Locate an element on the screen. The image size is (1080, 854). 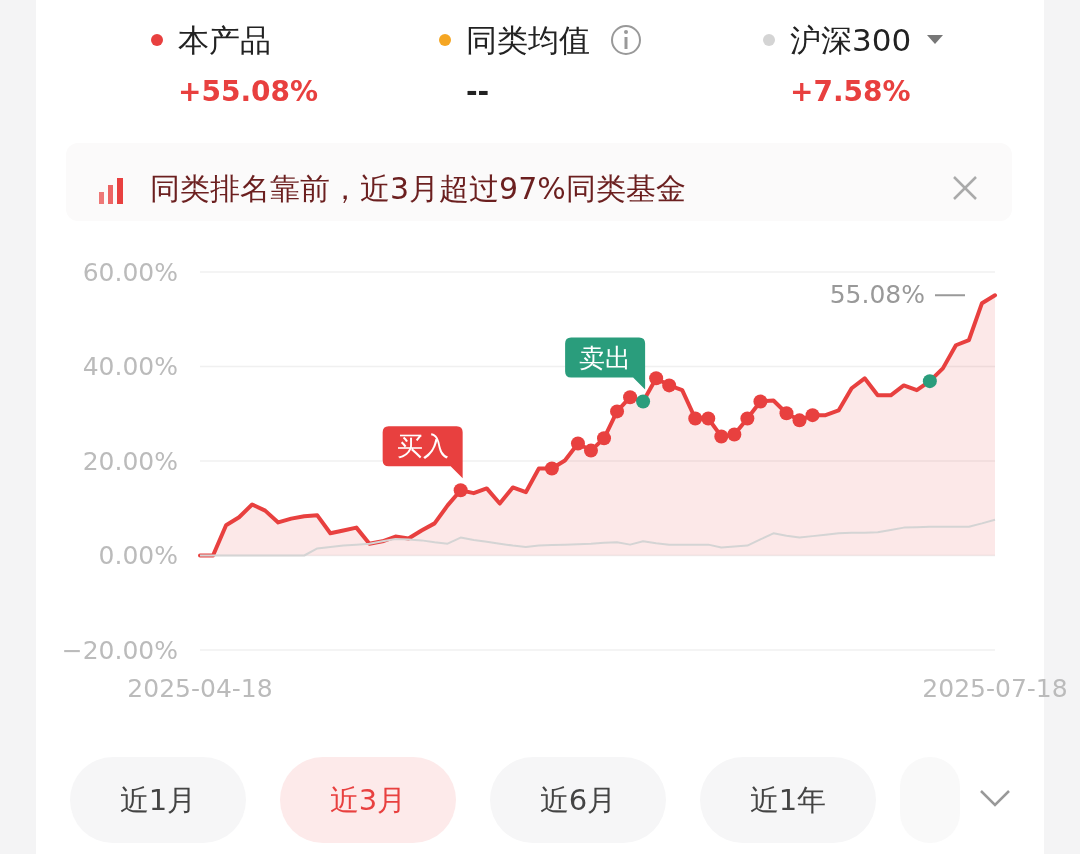
chart-subtitle: 同类排名靠前，近3月超过97%同类基金 is located at coordinates (418, 188).